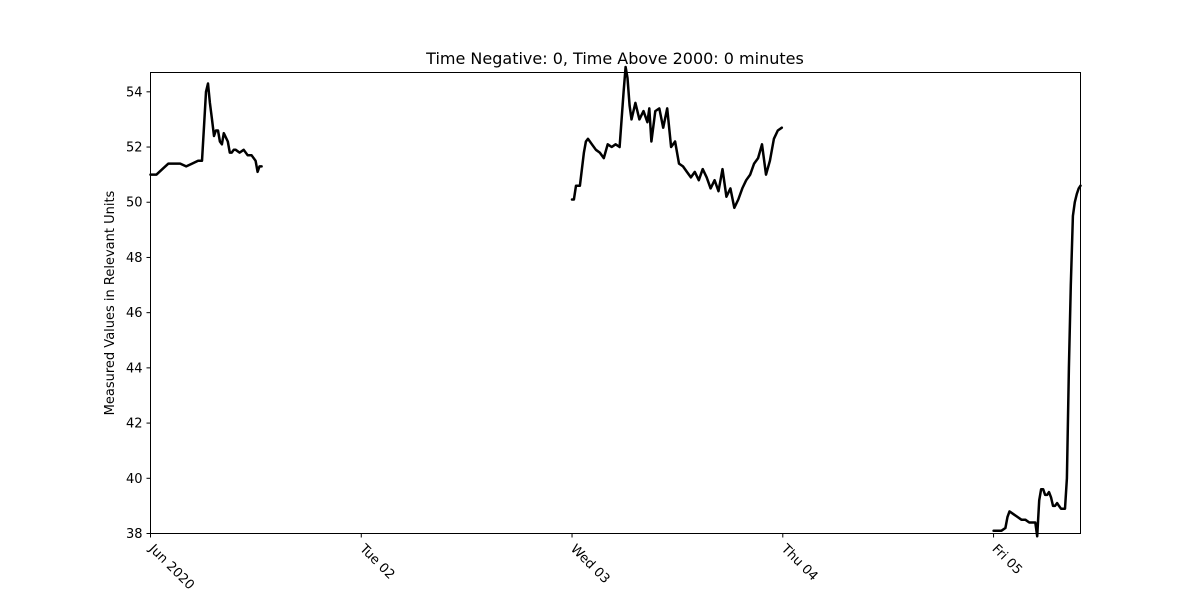  What do you see at coordinates (134, 368) in the screenshot?
I see `y-tick-label: 44` at bounding box center [134, 368].